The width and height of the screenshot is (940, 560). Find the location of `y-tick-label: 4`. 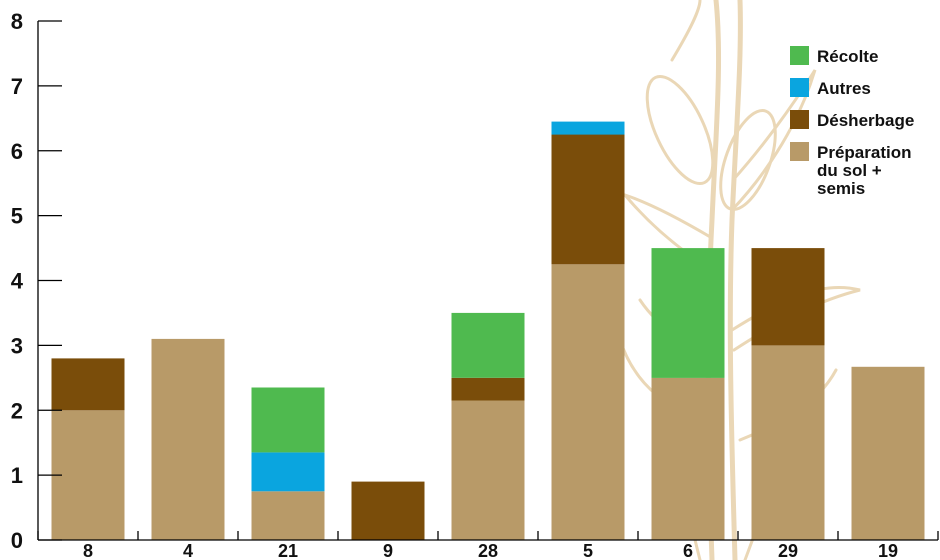

y-tick-label: 4 is located at coordinates (17, 281).